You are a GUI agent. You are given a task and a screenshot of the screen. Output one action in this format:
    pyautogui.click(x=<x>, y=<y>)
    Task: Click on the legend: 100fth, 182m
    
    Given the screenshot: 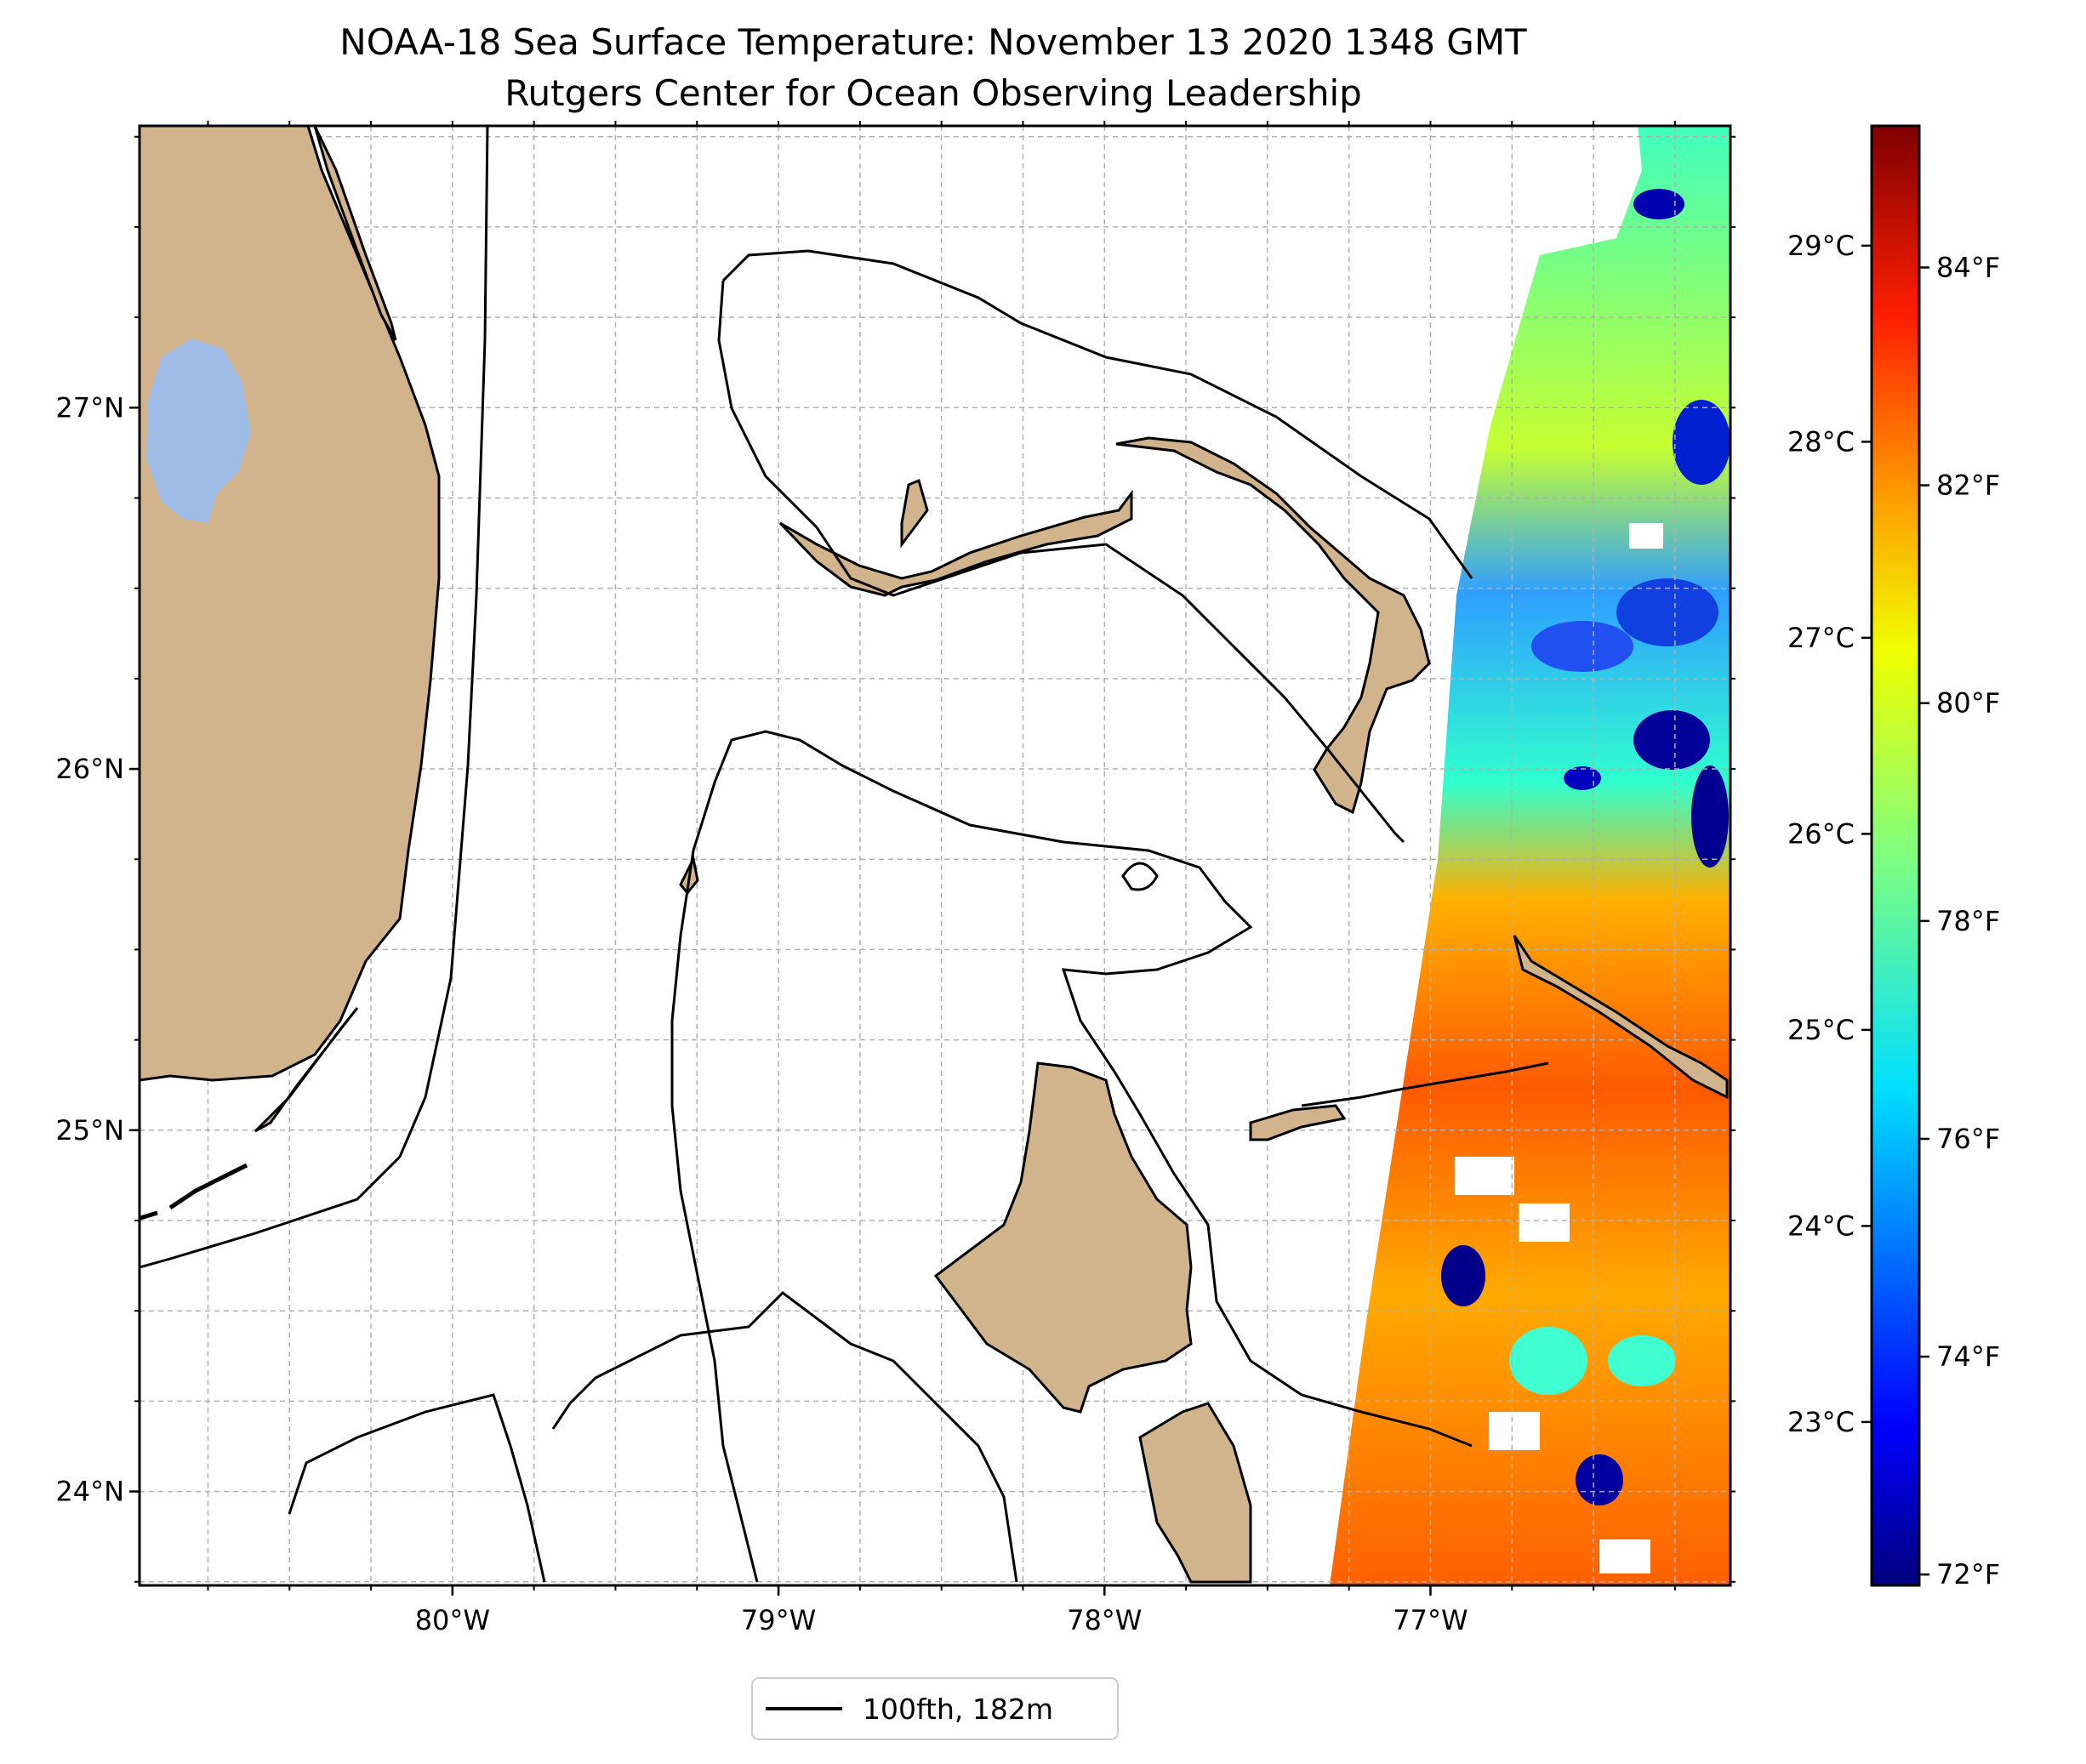 What is the action you would take?
    pyautogui.click(x=935, y=1708)
    